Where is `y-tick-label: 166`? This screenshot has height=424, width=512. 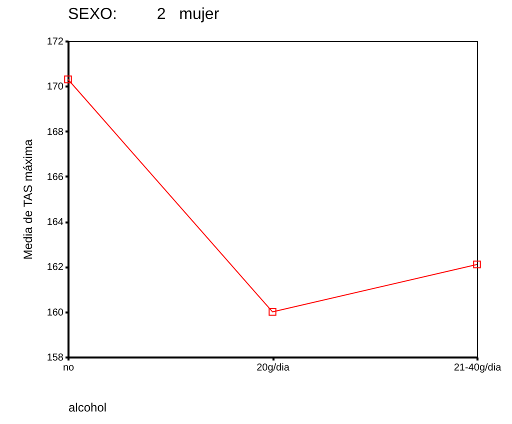 y-tick-label: 166 is located at coordinates (55, 177).